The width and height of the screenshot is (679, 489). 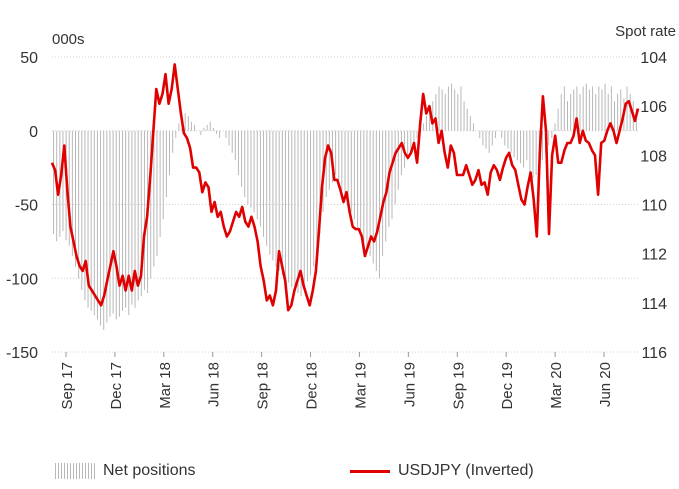 I want to click on right-tick-label: 110, so click(x=654, y=206).